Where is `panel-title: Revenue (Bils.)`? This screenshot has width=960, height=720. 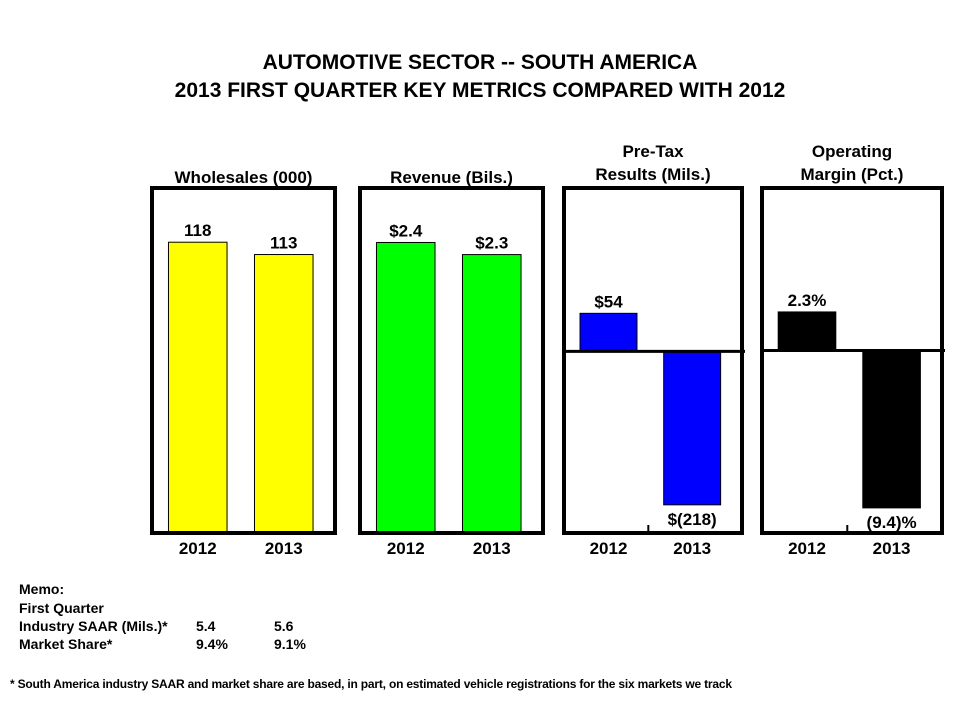
panel-title: Revenue (Bils.) is located at coordinates (451, 177).